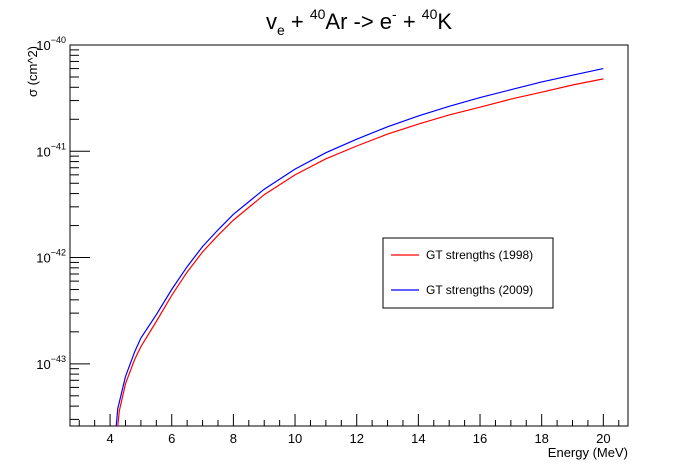 Image resolution: width=698 pixels, height=474 pixels. Describe the element at coordinates (233, 438) in the screenshot. I see `x-tick-label: 8` at that location.